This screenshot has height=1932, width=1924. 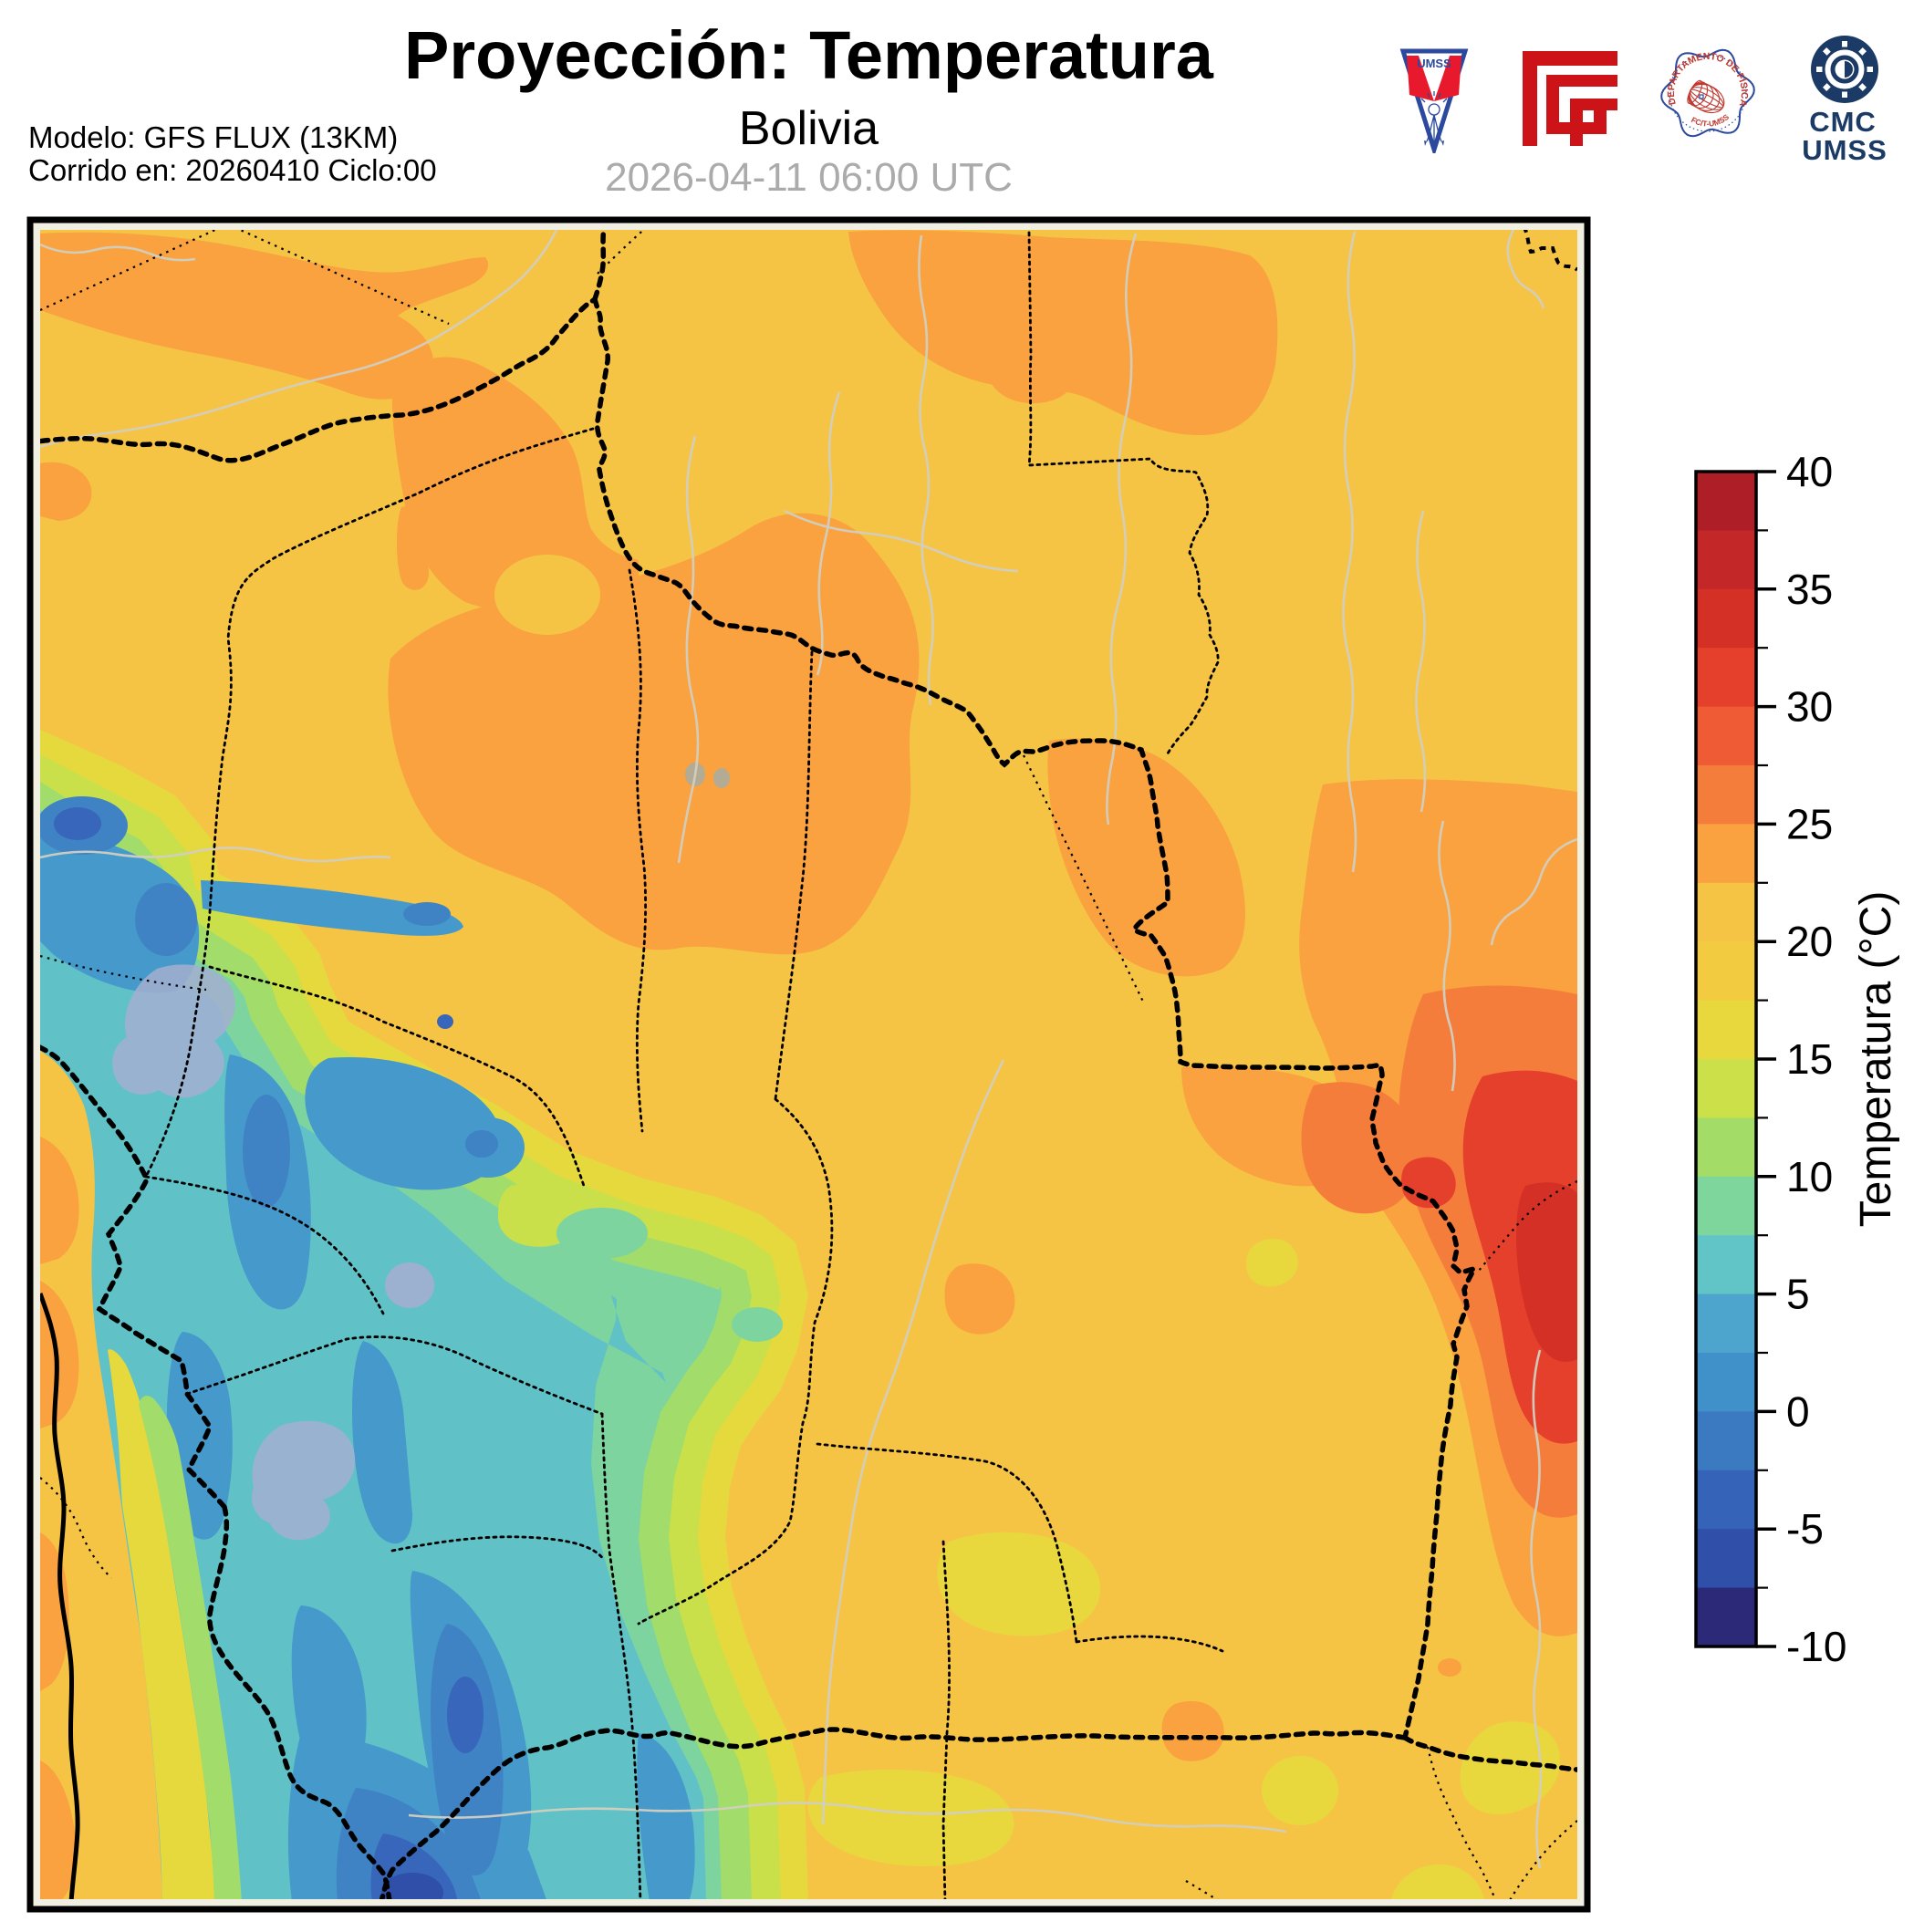 I want to click on svg-text: 35, so click(x=1809, y=589).